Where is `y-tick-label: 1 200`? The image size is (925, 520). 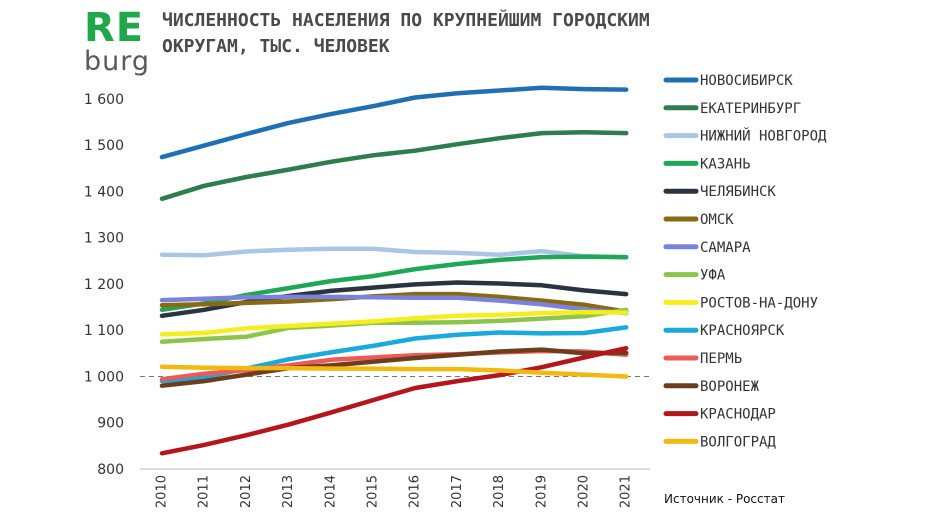 y-tick-label: 1 200 is located at coordinates (104, 285).